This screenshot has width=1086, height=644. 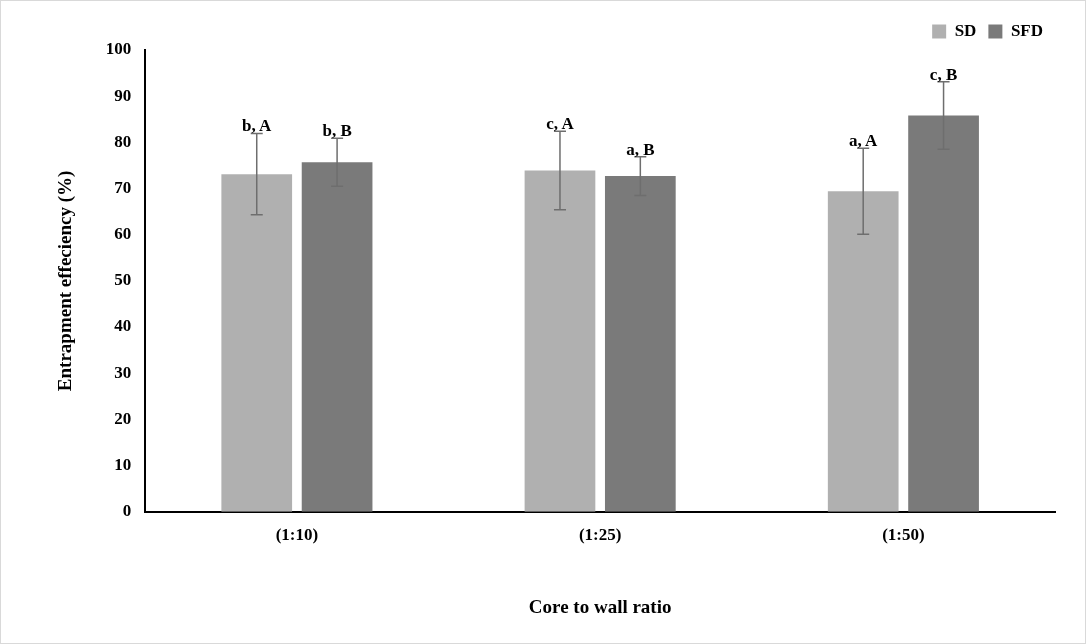 What do you see at coordinates (65, 281) in the screenshot?
I see `y-axis-title: Entrapment effeciency (%)` at bounding box center [65, 281].